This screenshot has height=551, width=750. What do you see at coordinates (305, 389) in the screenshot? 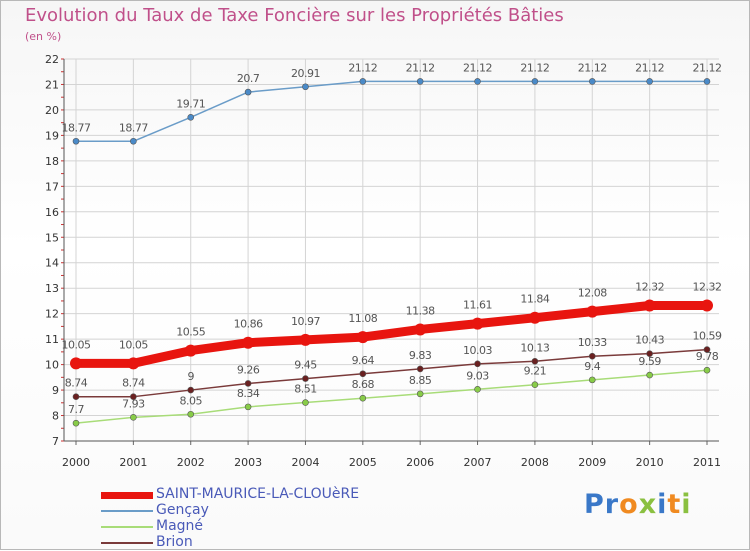
I see `data-label: 8.51` at bounding box center [305, 389].